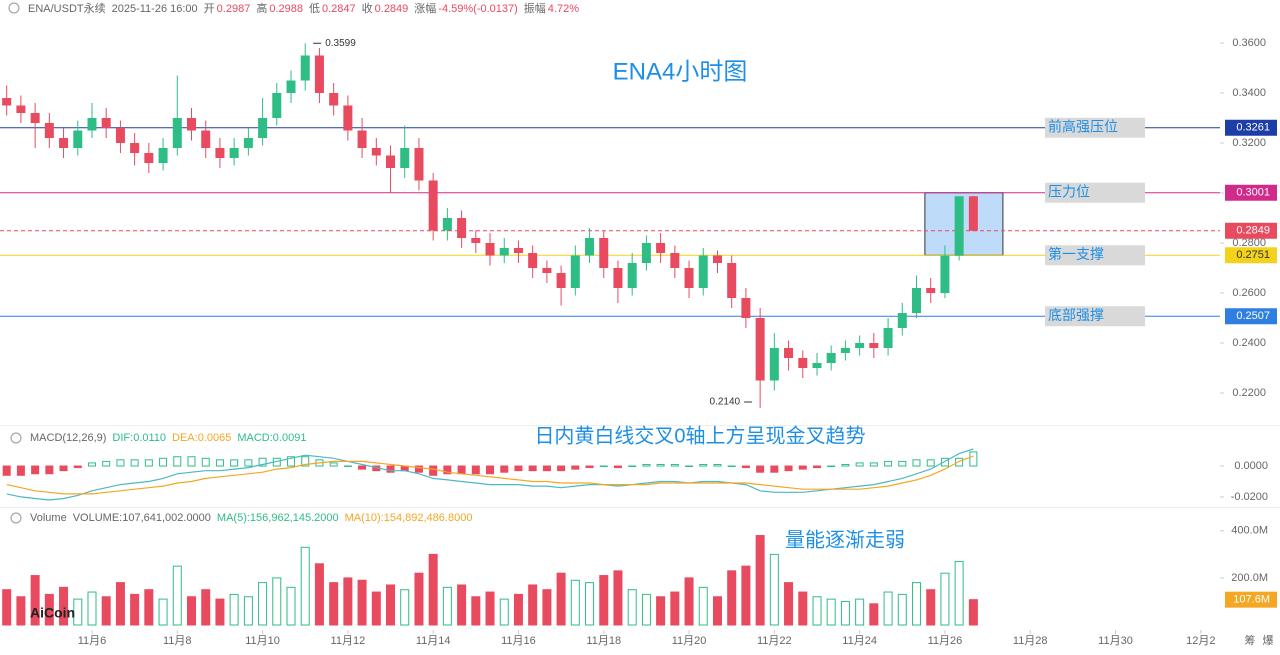  What do you see at coordinates (367, 8) in the screenshot?
I see `header-label: 收` at bounding box center [367, 8].